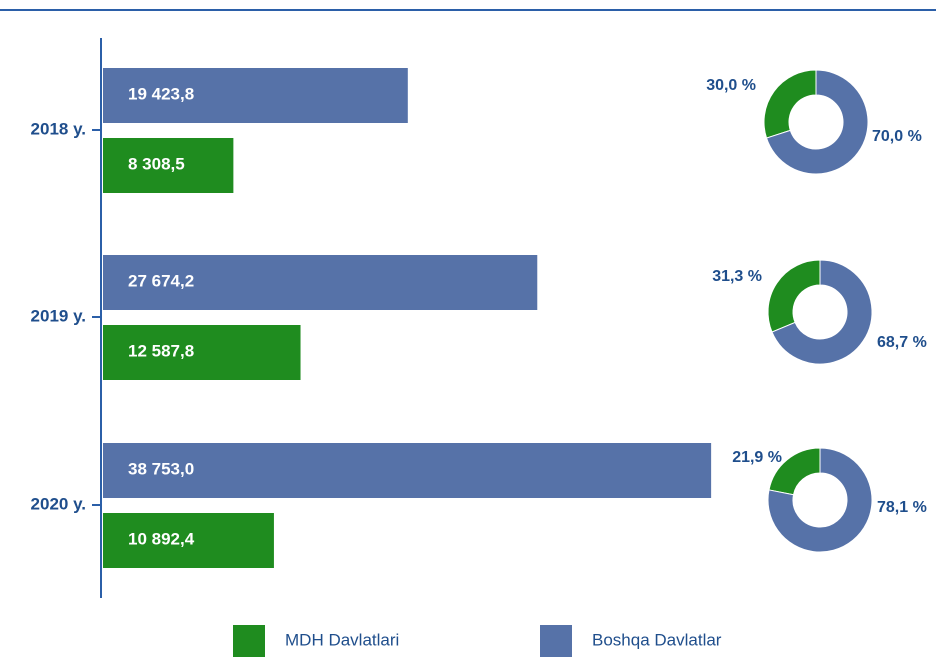 The width and height of the screenshot is (936, 668). I want to click on legend-label: Boshqa Davlatlar, so click(657, 639).